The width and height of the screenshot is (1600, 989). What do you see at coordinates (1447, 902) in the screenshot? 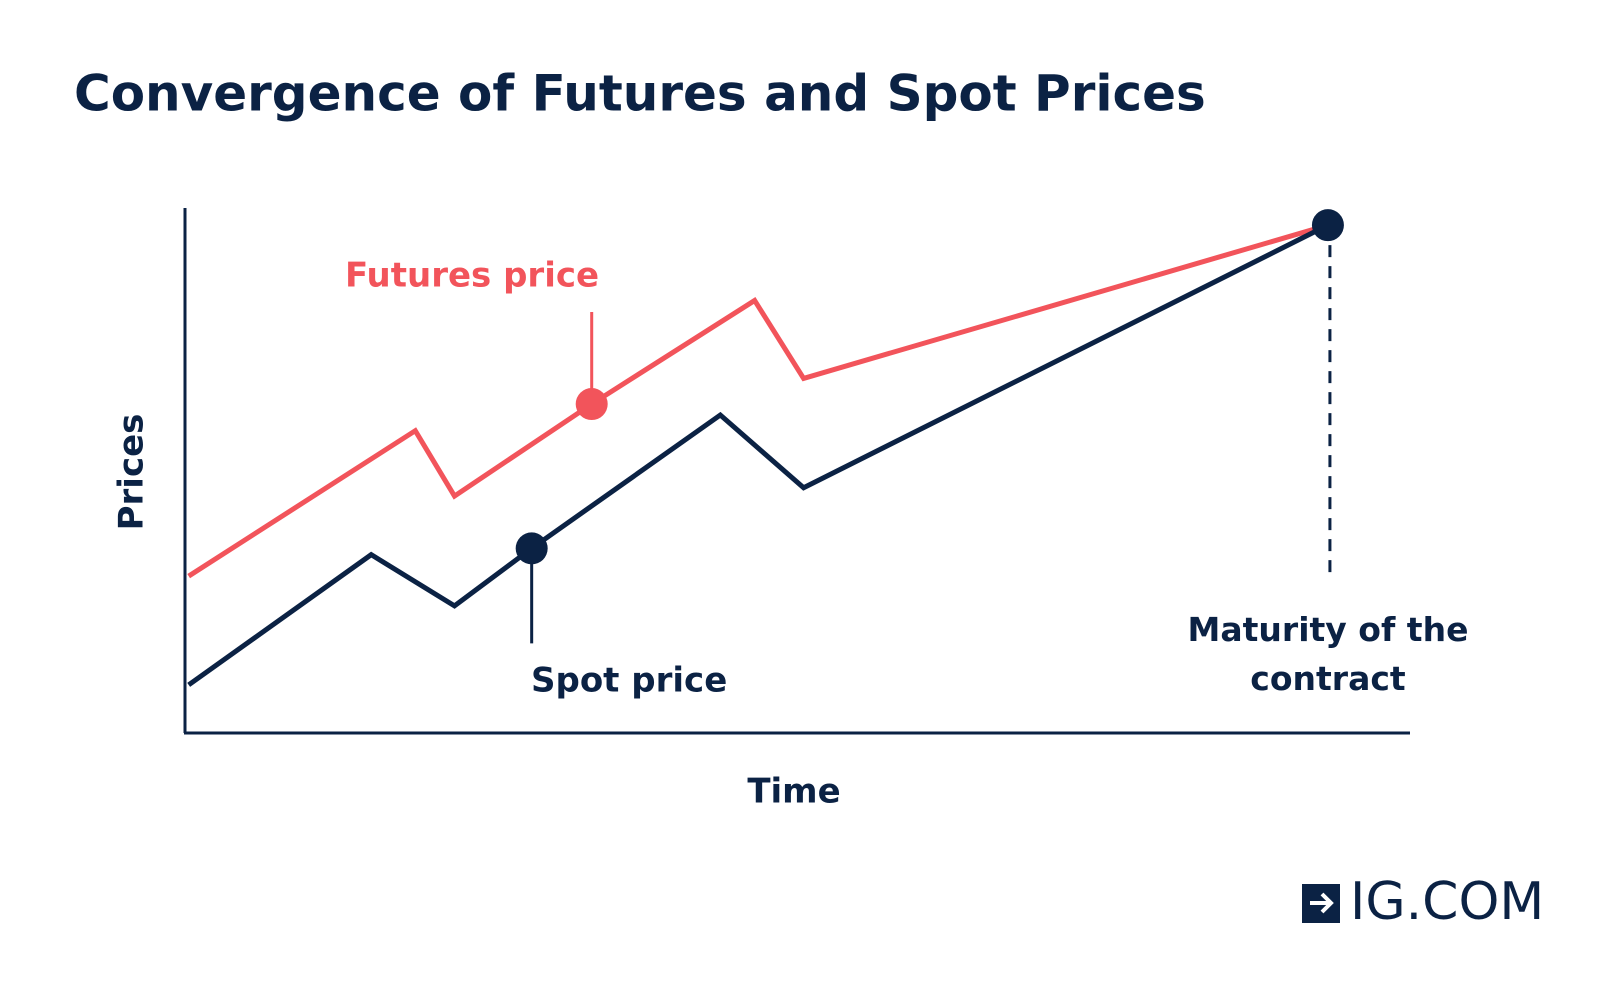
I see `logo-text: IG.COM` at bounding box center [1447, 902].